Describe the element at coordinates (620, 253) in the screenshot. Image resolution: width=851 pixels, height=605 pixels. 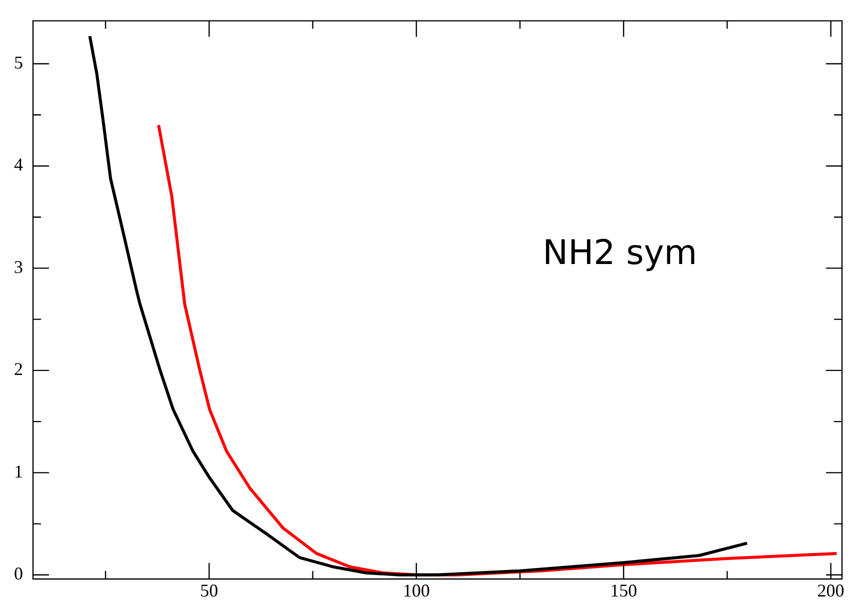
I see `annotation: NH2 sym` at that location.